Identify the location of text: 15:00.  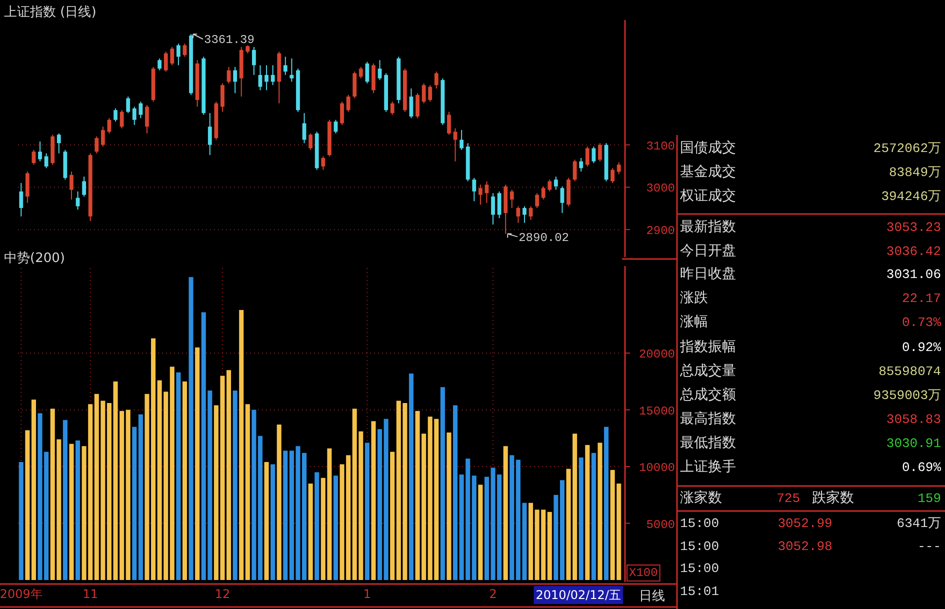
(700, 546).